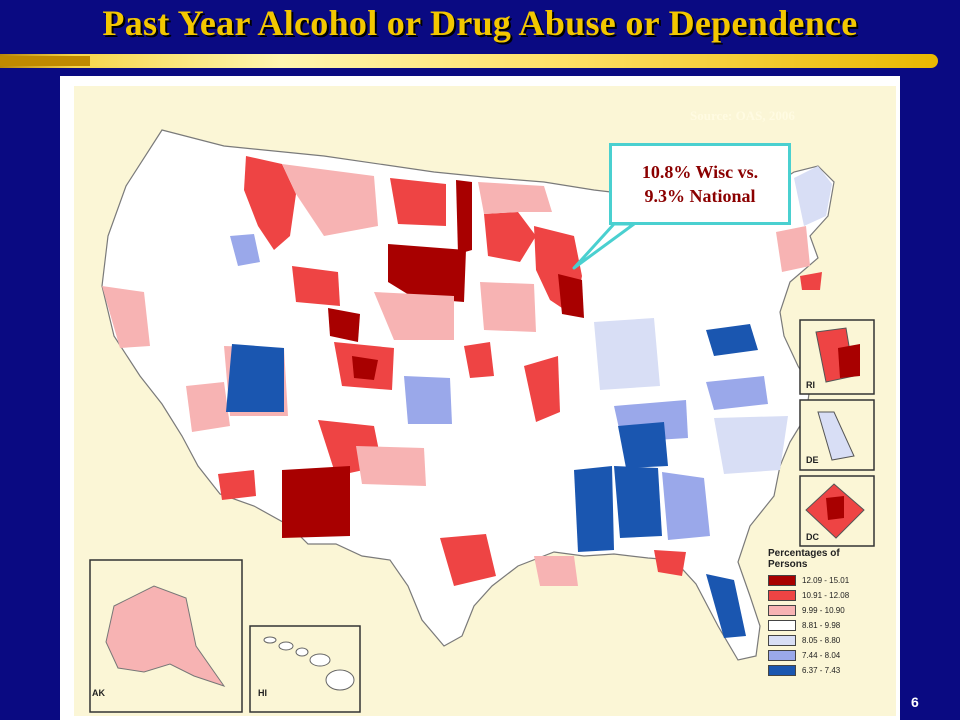 Image resolution: width=960 pixels, height=720 pixels. Describe the element at coordinates (418, 202) in the screenshot. I see `region-north-dakota` at that location.